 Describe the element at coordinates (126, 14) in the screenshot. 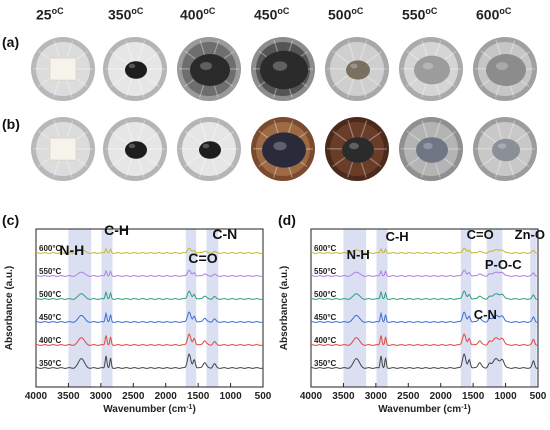

I see `temp-label-350: 350oC` at that location.